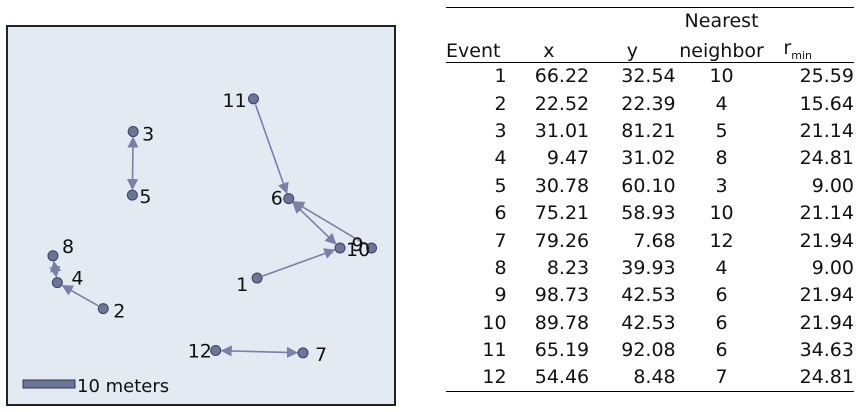 Image resolution: width=858 pixels, height=412 pixels. I want to click on cell-y: 58.93, so click(648, 213).